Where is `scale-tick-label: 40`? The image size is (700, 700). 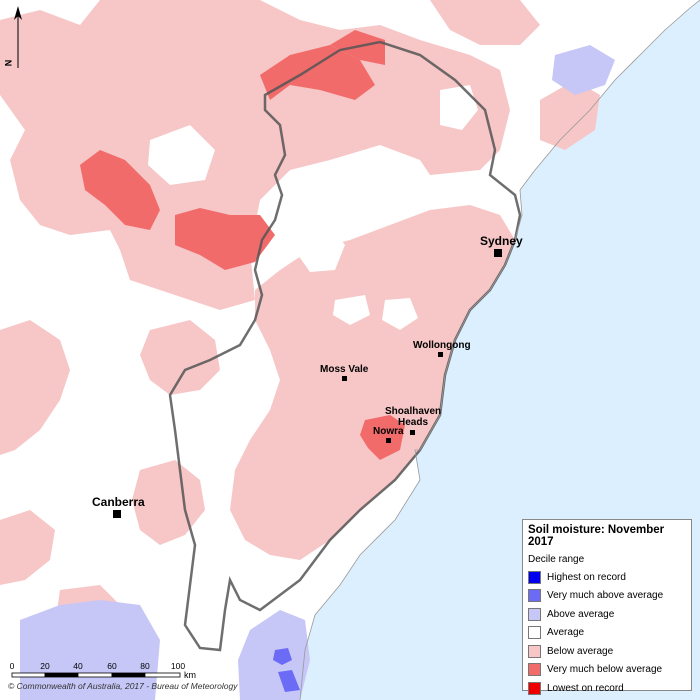 scale-tick-label: 40 is located at coordinates (78, 666).